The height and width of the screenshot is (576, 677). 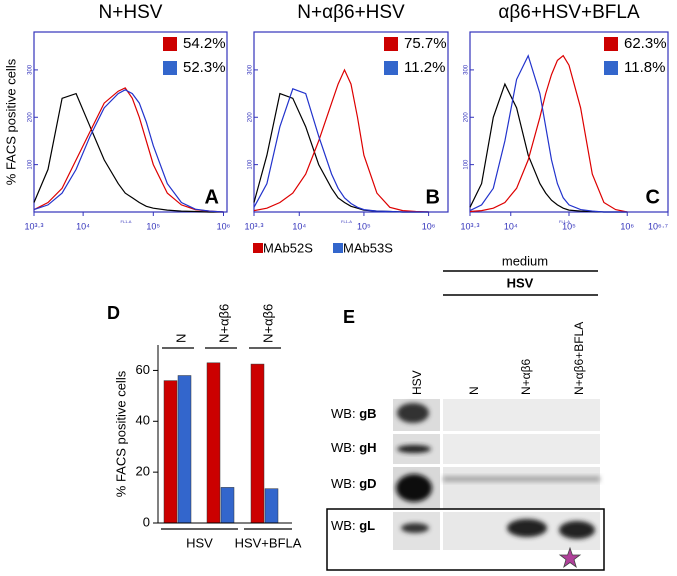 I want to click on y-tick-label: 20, so click(x=143, y=471).